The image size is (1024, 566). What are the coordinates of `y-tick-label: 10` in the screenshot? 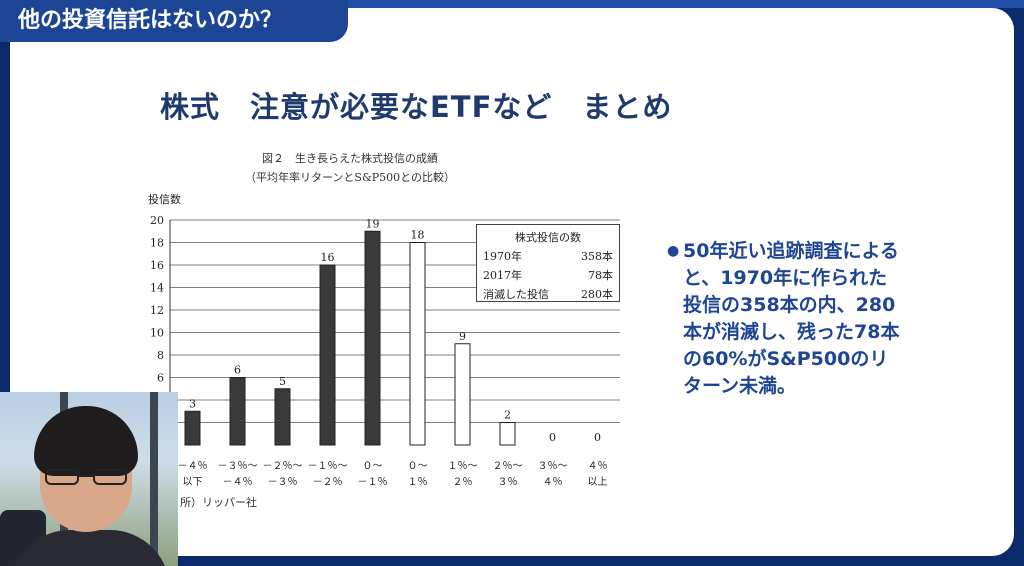 It's located at (157, 333).